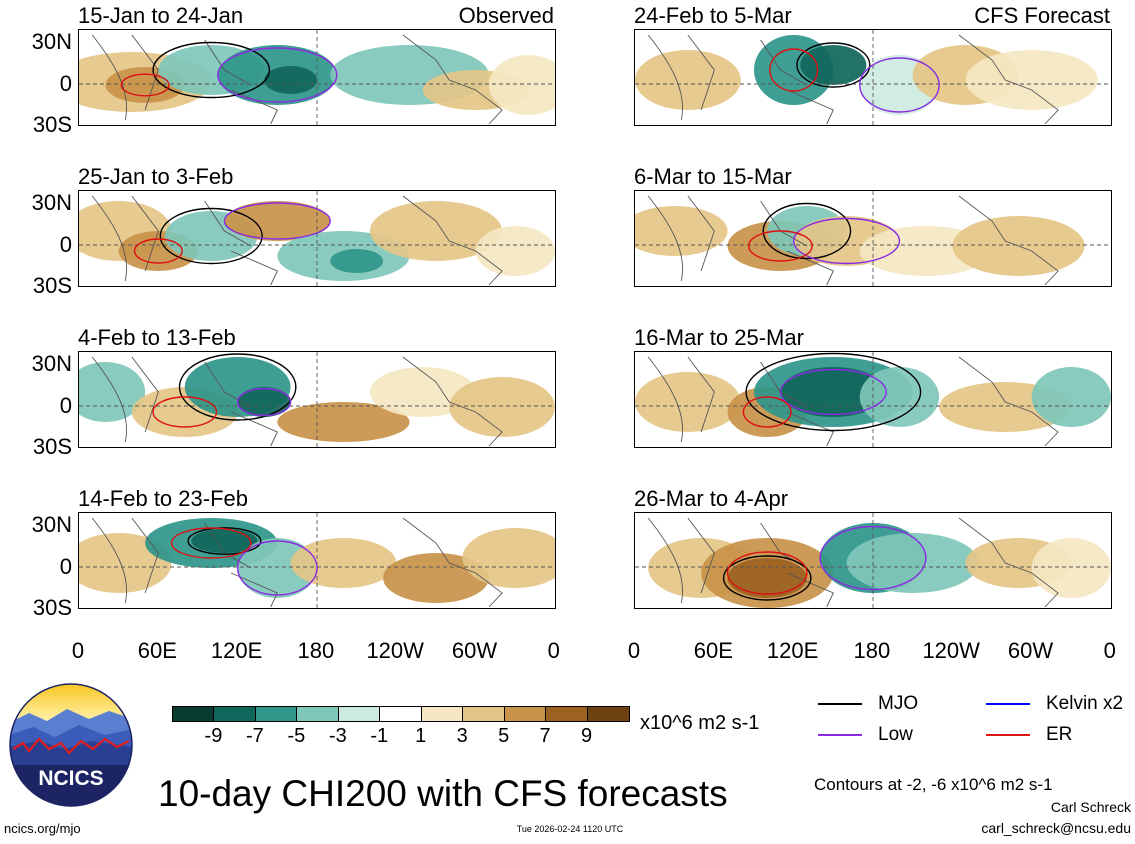 Image resolution: width=1135 pixels, height=844 pixels. What do you see at coordinates (462, 736) in the screenshot?
I see `colorbar-tick-label: 3` at bounding box center [462, 736].